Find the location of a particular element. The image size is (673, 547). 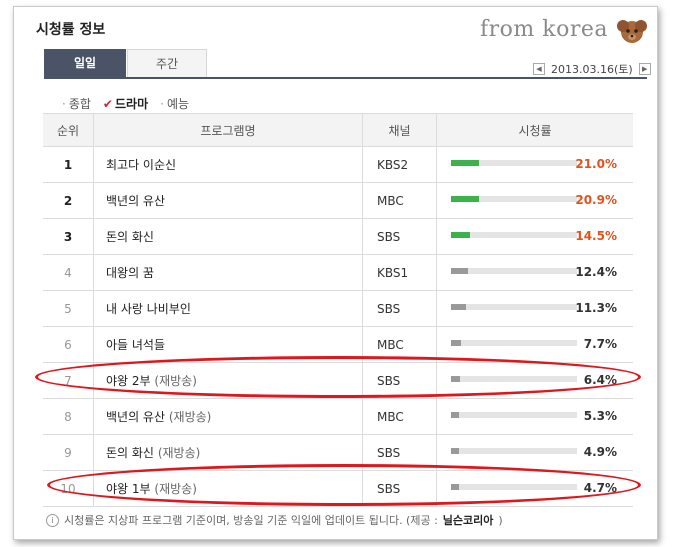

rank-cell: 4 is located at coordinates (68, 272).